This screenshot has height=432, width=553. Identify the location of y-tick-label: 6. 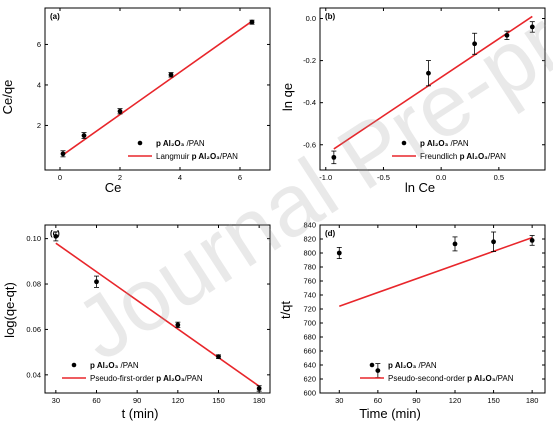
(39, 44).